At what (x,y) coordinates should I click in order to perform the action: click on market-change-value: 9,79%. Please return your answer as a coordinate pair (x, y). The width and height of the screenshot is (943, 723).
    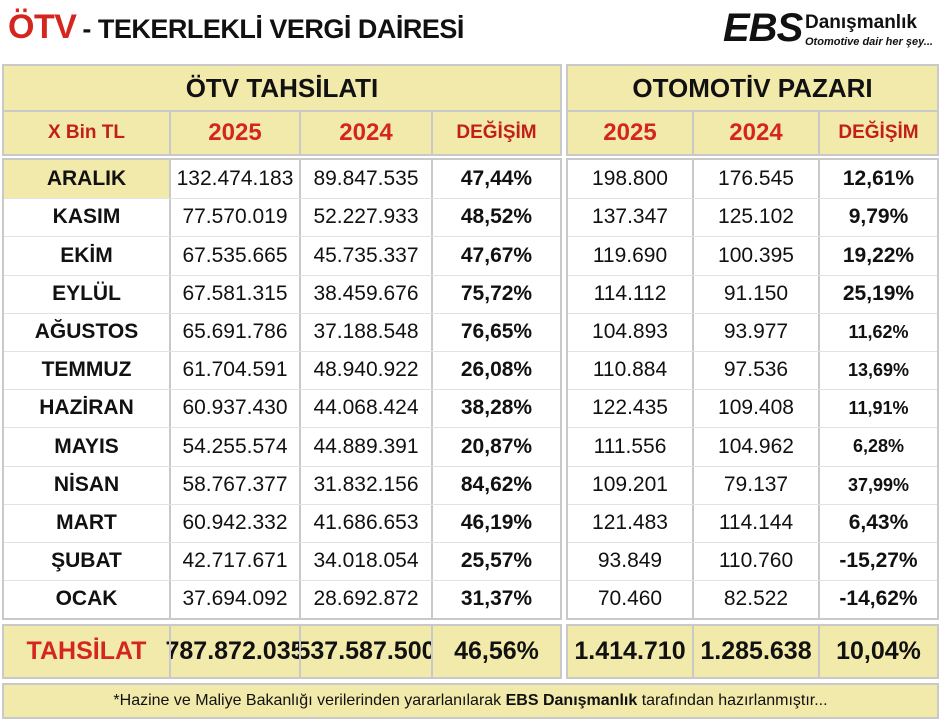
    Looking at the image, I should click on (878, 216).